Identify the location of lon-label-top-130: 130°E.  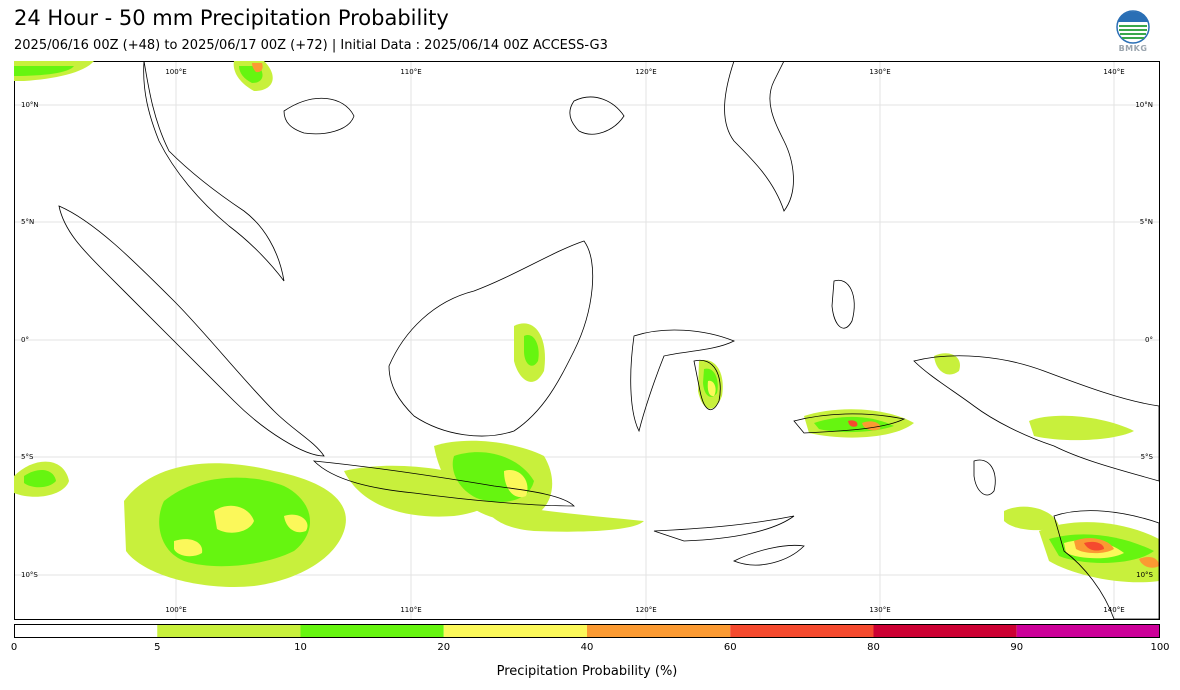
(879, 72).